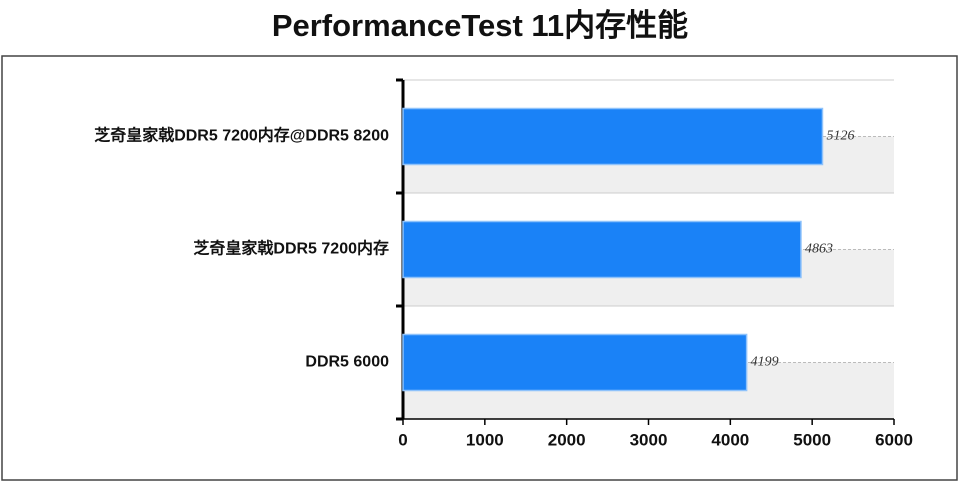 This screenshot has width=960, height=483. Describe the element at coordinates (812, 439) in the screenshot. I see `x-tick-label: 5000` at that location.